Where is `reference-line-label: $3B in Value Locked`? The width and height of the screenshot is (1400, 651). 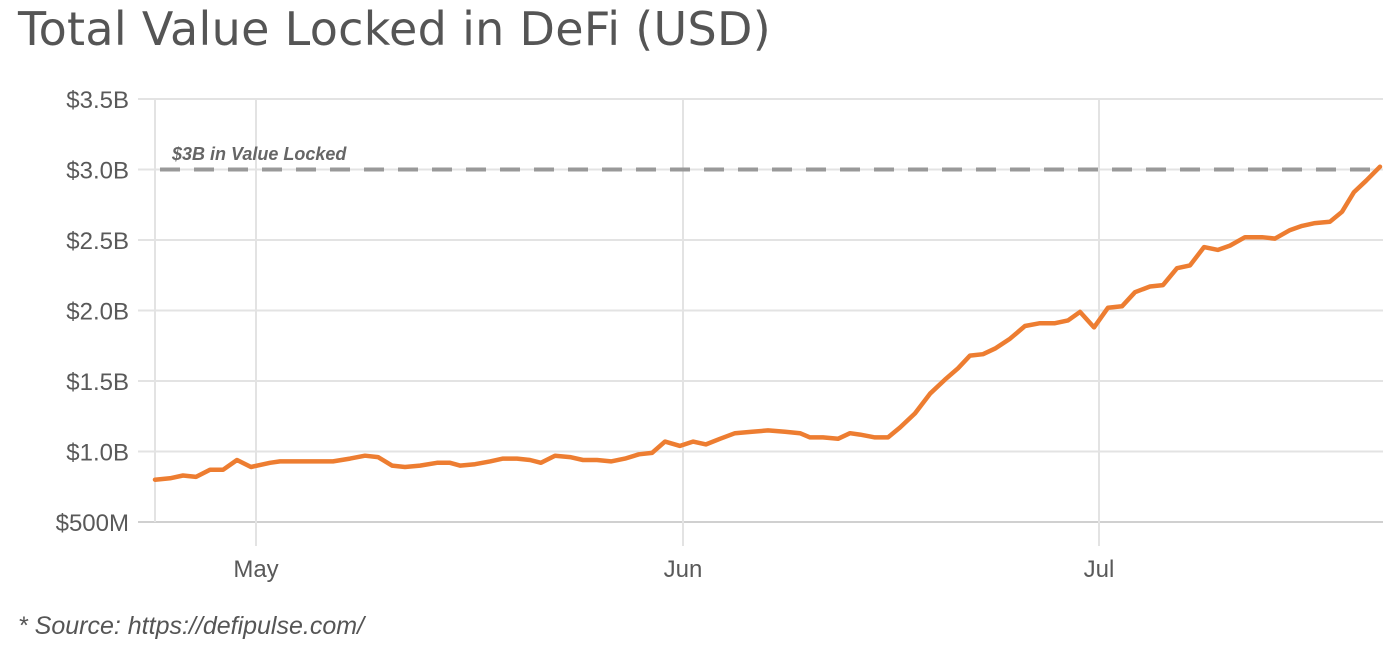 reference-line-label: $3B in Value Locked is located at coordinates (259, 154).